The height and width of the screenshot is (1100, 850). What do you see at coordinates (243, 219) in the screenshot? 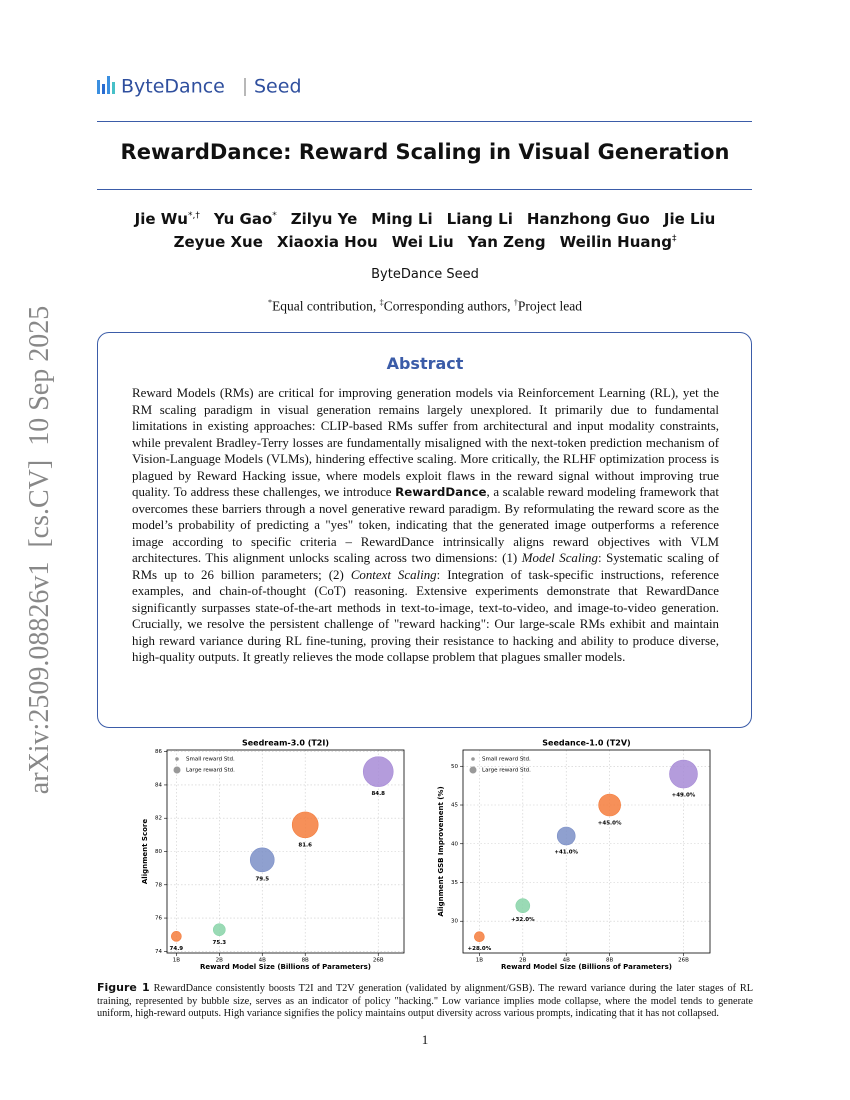
I see `author-name: Yu Gao` at bounding box center [243, 219].